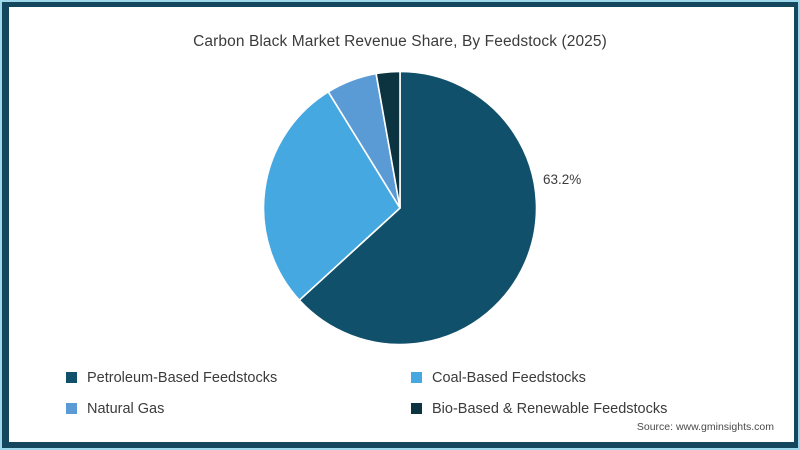  What do you see at coordinates (705, 427) in the screenshot?
I see `source-note: Source: www.gminsights.com` at bounding box center [705, 427].